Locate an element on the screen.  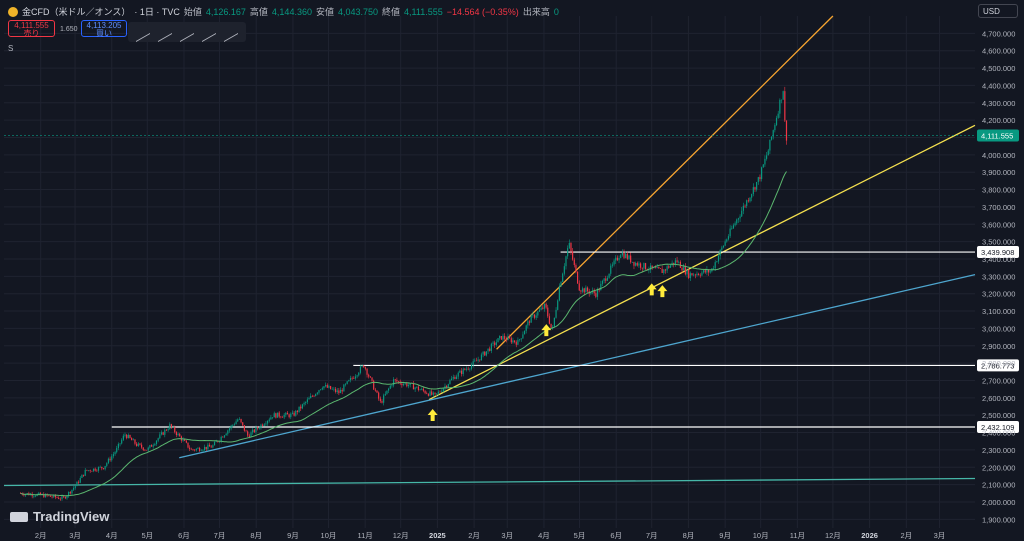
hline-tool-icon is located at coordinates (209, 32).